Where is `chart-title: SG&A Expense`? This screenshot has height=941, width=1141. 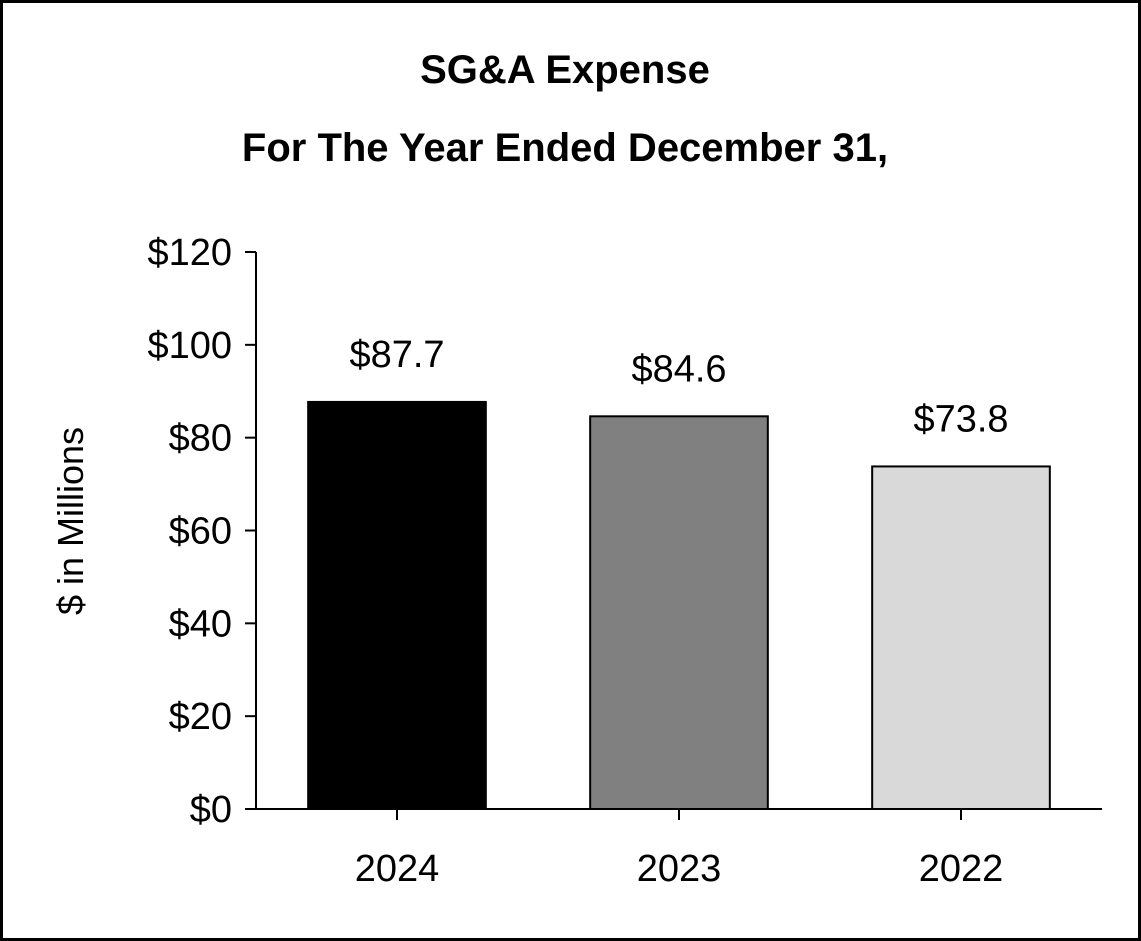
chart-title: SG&A Expense is located at coordinates (565, 70).